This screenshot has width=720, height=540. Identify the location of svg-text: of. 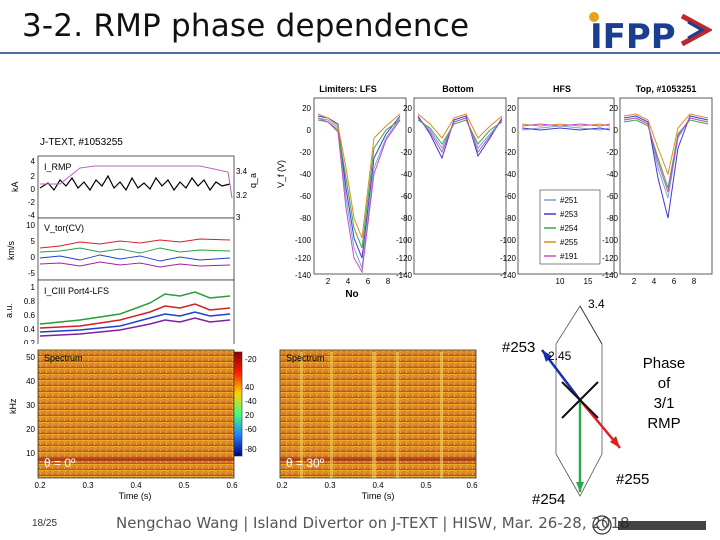
(664, 383).